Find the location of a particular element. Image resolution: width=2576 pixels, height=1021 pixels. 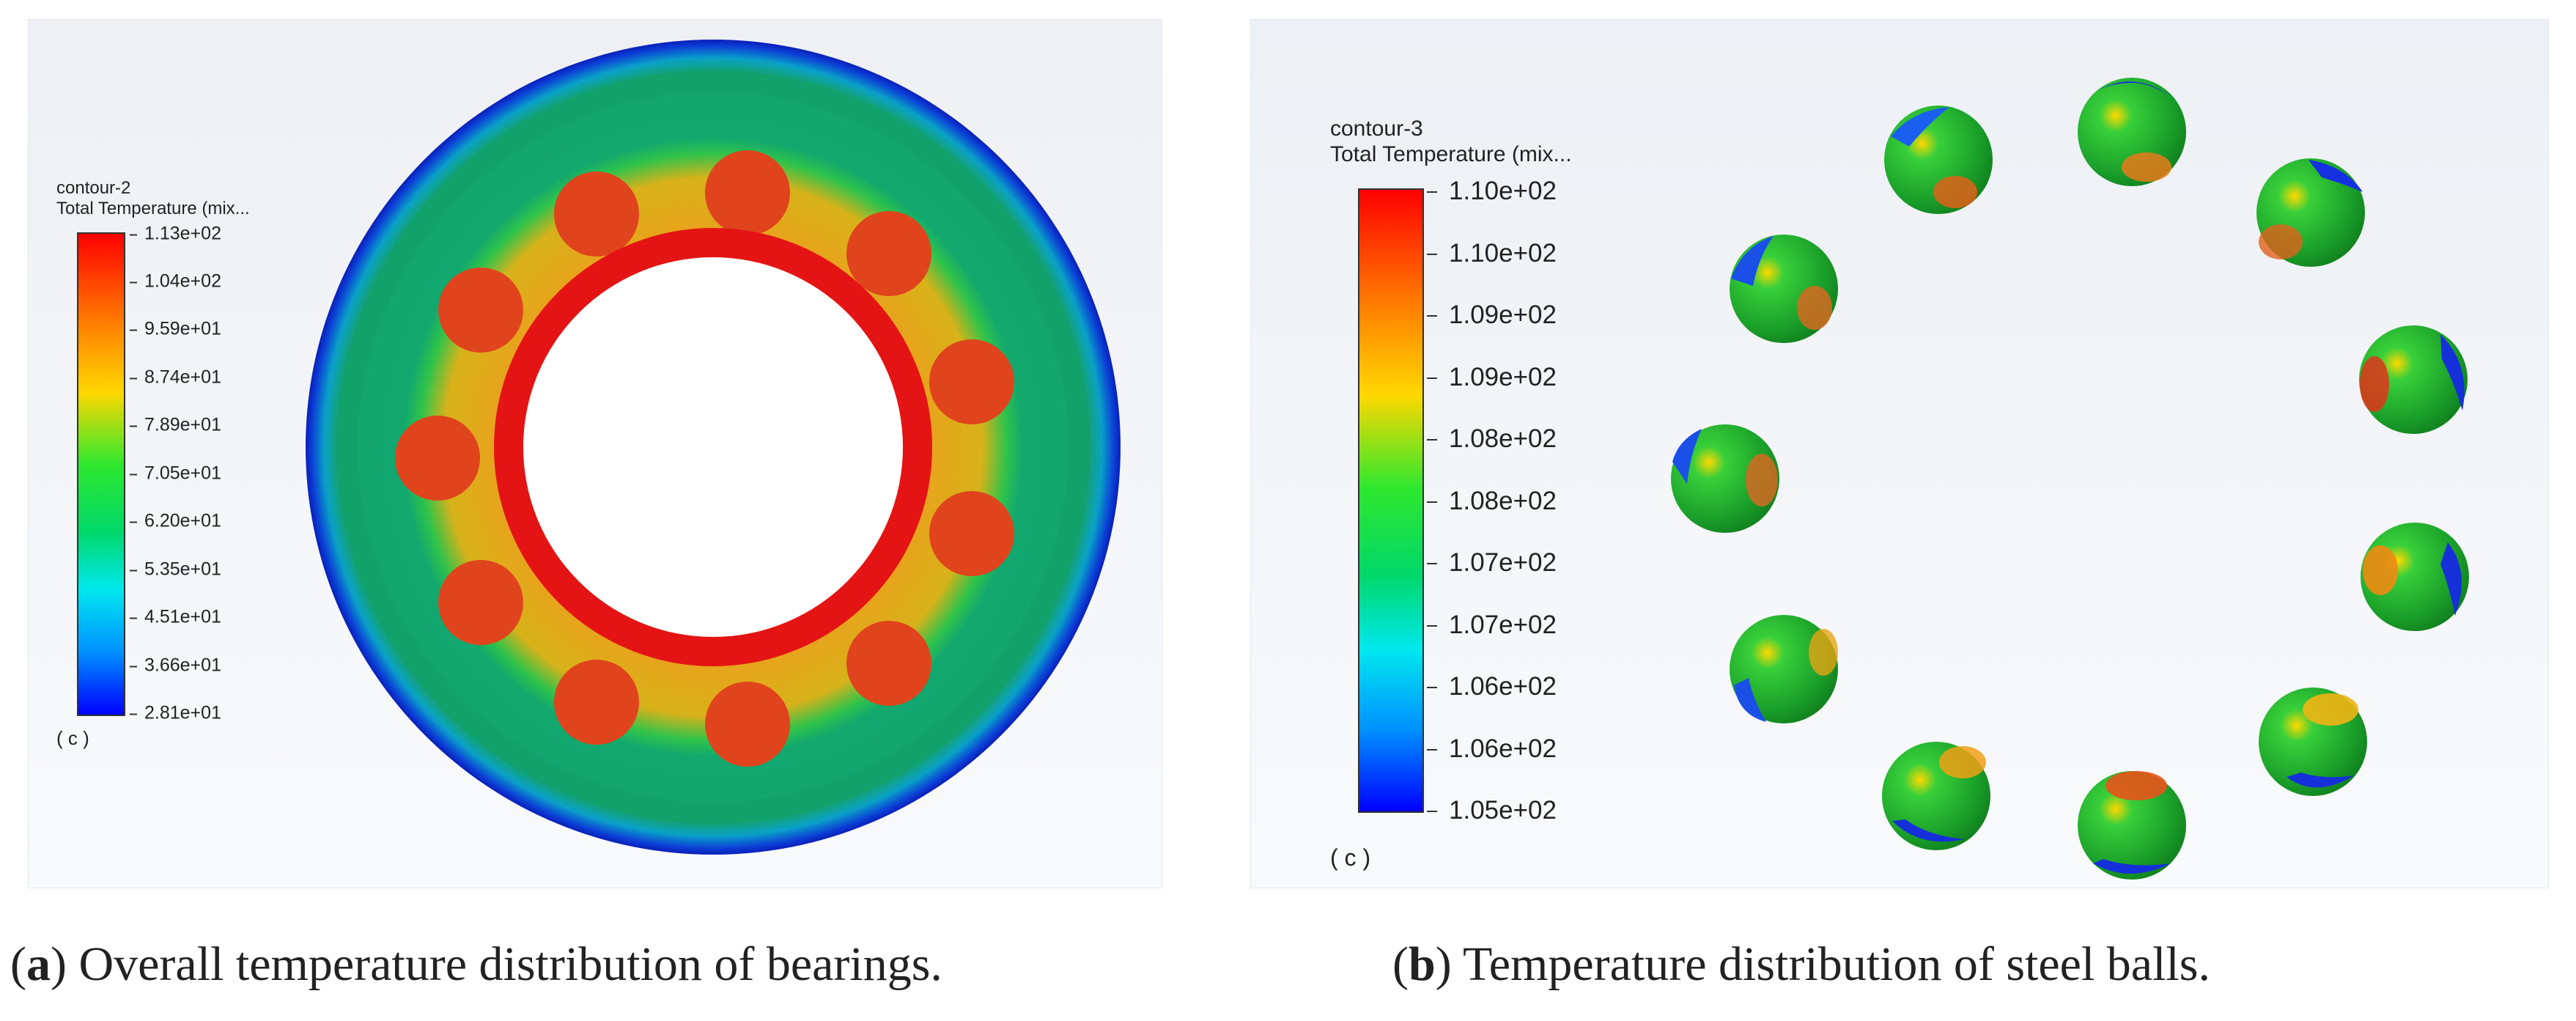

tick-label-a: 1.04e+02 is located at coordinates (175, 281).